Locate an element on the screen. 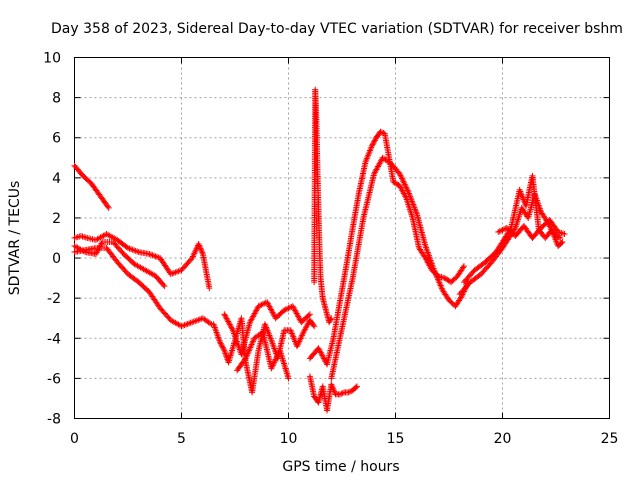 The height and width of the screenshot is (480, 640). y-tick-label: 2 is located at coordinates (56, 219).